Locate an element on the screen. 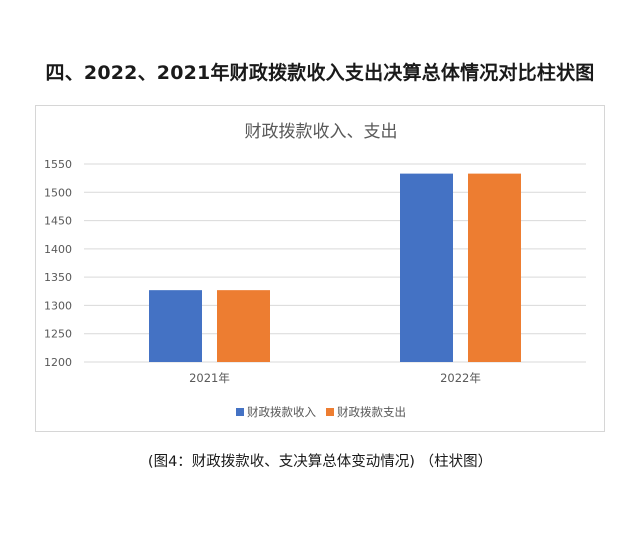  page-heading: 四、2022、2021年财政拨款收入支出决算总体情况对比柱状图 is located at coordinates (320, 73).